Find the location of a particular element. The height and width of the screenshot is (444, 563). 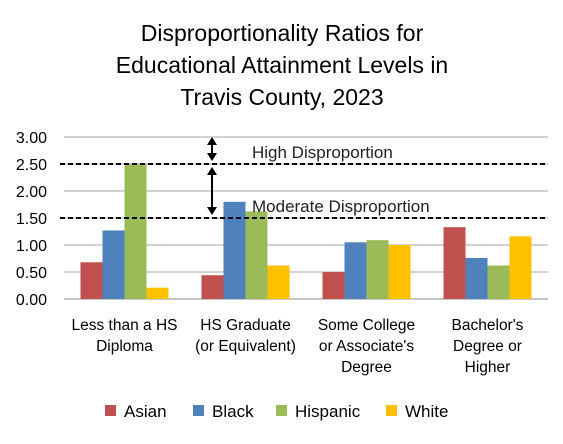

y-tick-label: 0.00 is located at coordinates (31, 300).